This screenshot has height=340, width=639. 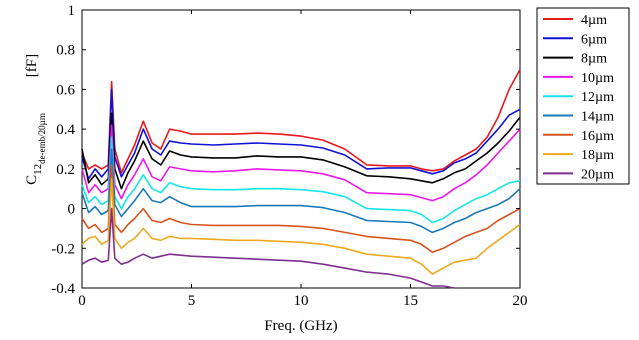 I want to click on x-tick-label: 10, so click(x=301, y=301).